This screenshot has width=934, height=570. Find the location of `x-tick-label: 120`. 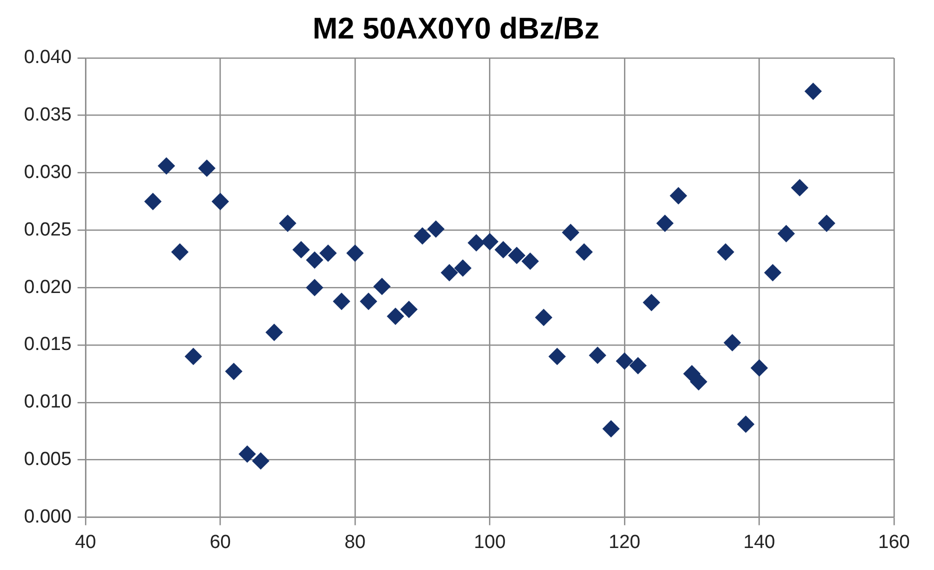

x-tick-label: 120 is located at coordinates (624, 542).